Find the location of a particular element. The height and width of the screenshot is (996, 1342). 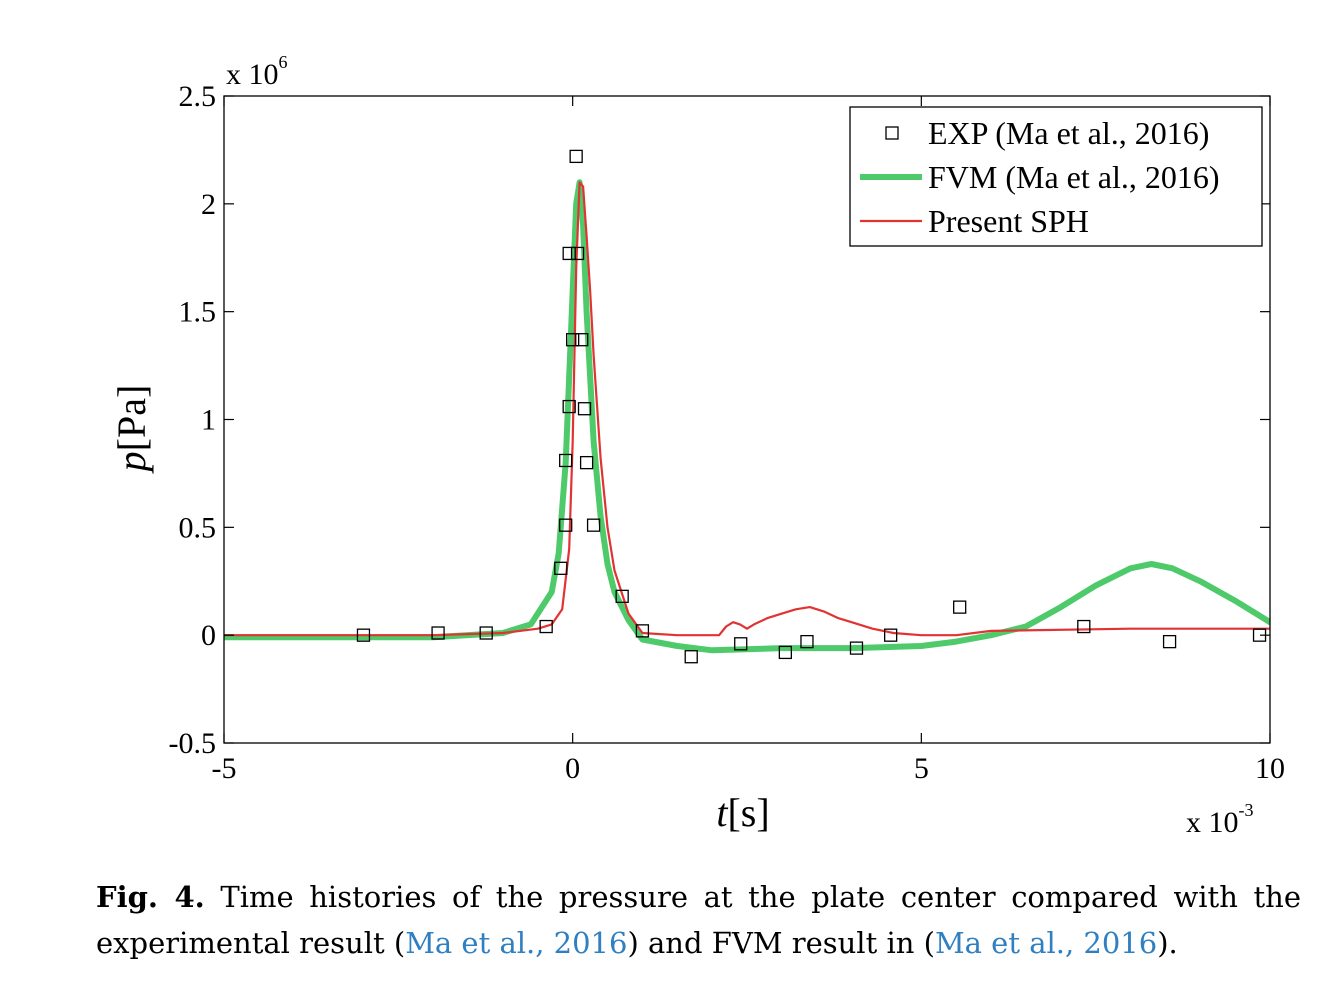

x-multiplier-exponent: -3 is located at coordinates (1246, 810).